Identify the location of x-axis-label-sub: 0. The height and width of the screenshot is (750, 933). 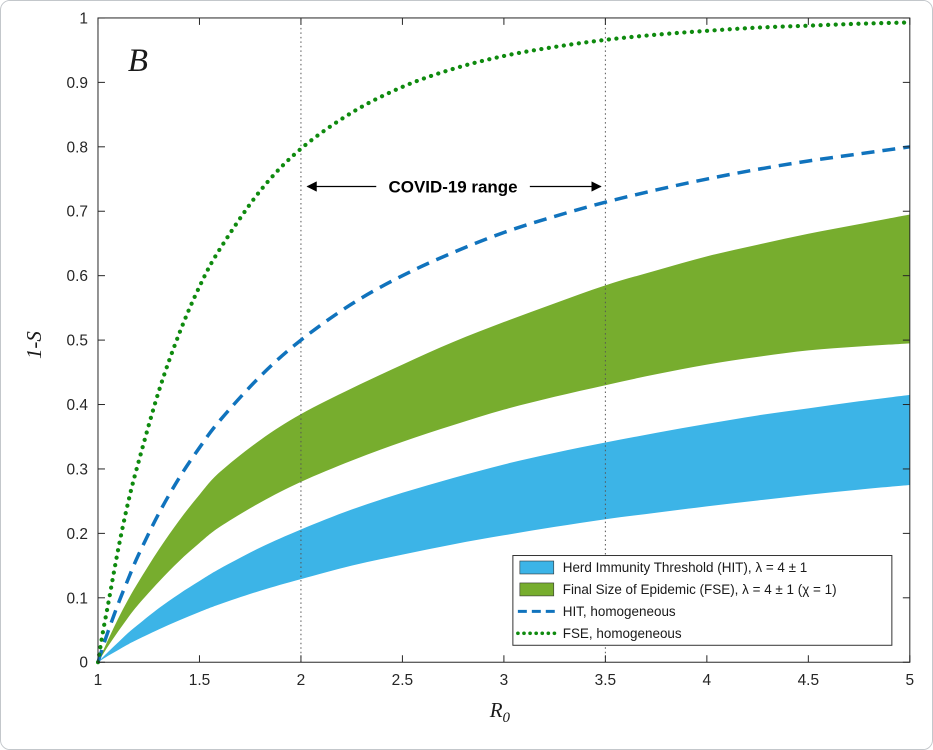
(507, 718).